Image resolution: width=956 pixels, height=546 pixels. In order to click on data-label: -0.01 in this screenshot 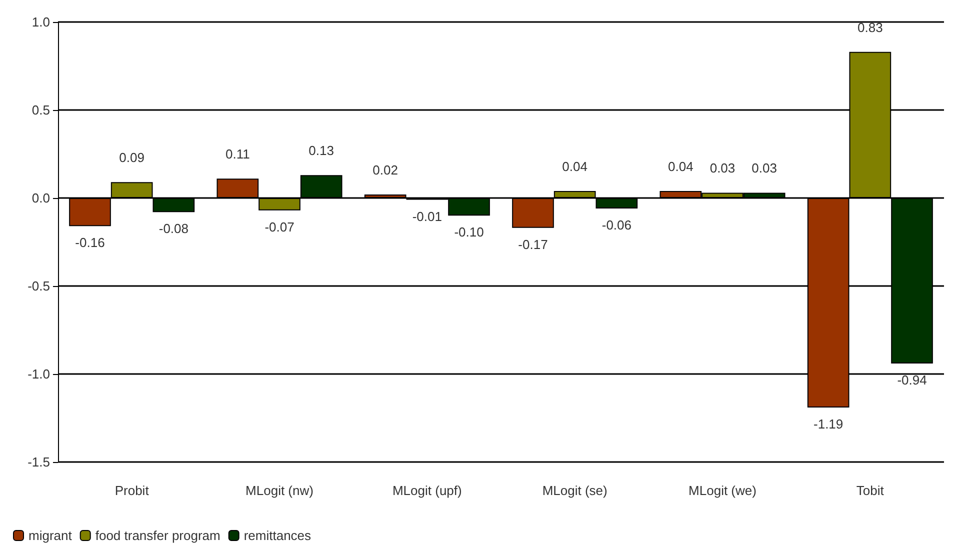, I will do `click(427, 216)`.